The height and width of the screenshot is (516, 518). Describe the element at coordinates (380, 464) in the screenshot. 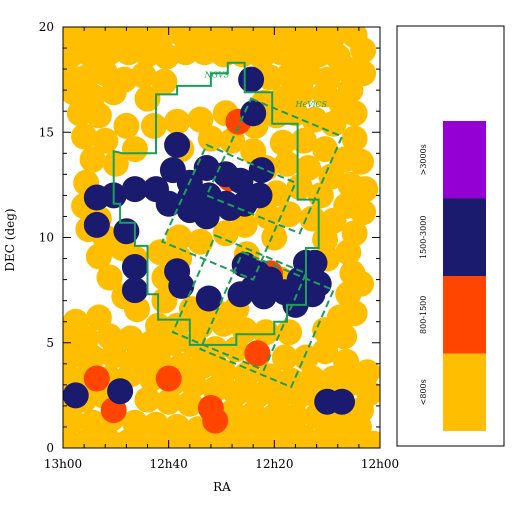

I see `x-tick-label-3: 12h00` at that location.